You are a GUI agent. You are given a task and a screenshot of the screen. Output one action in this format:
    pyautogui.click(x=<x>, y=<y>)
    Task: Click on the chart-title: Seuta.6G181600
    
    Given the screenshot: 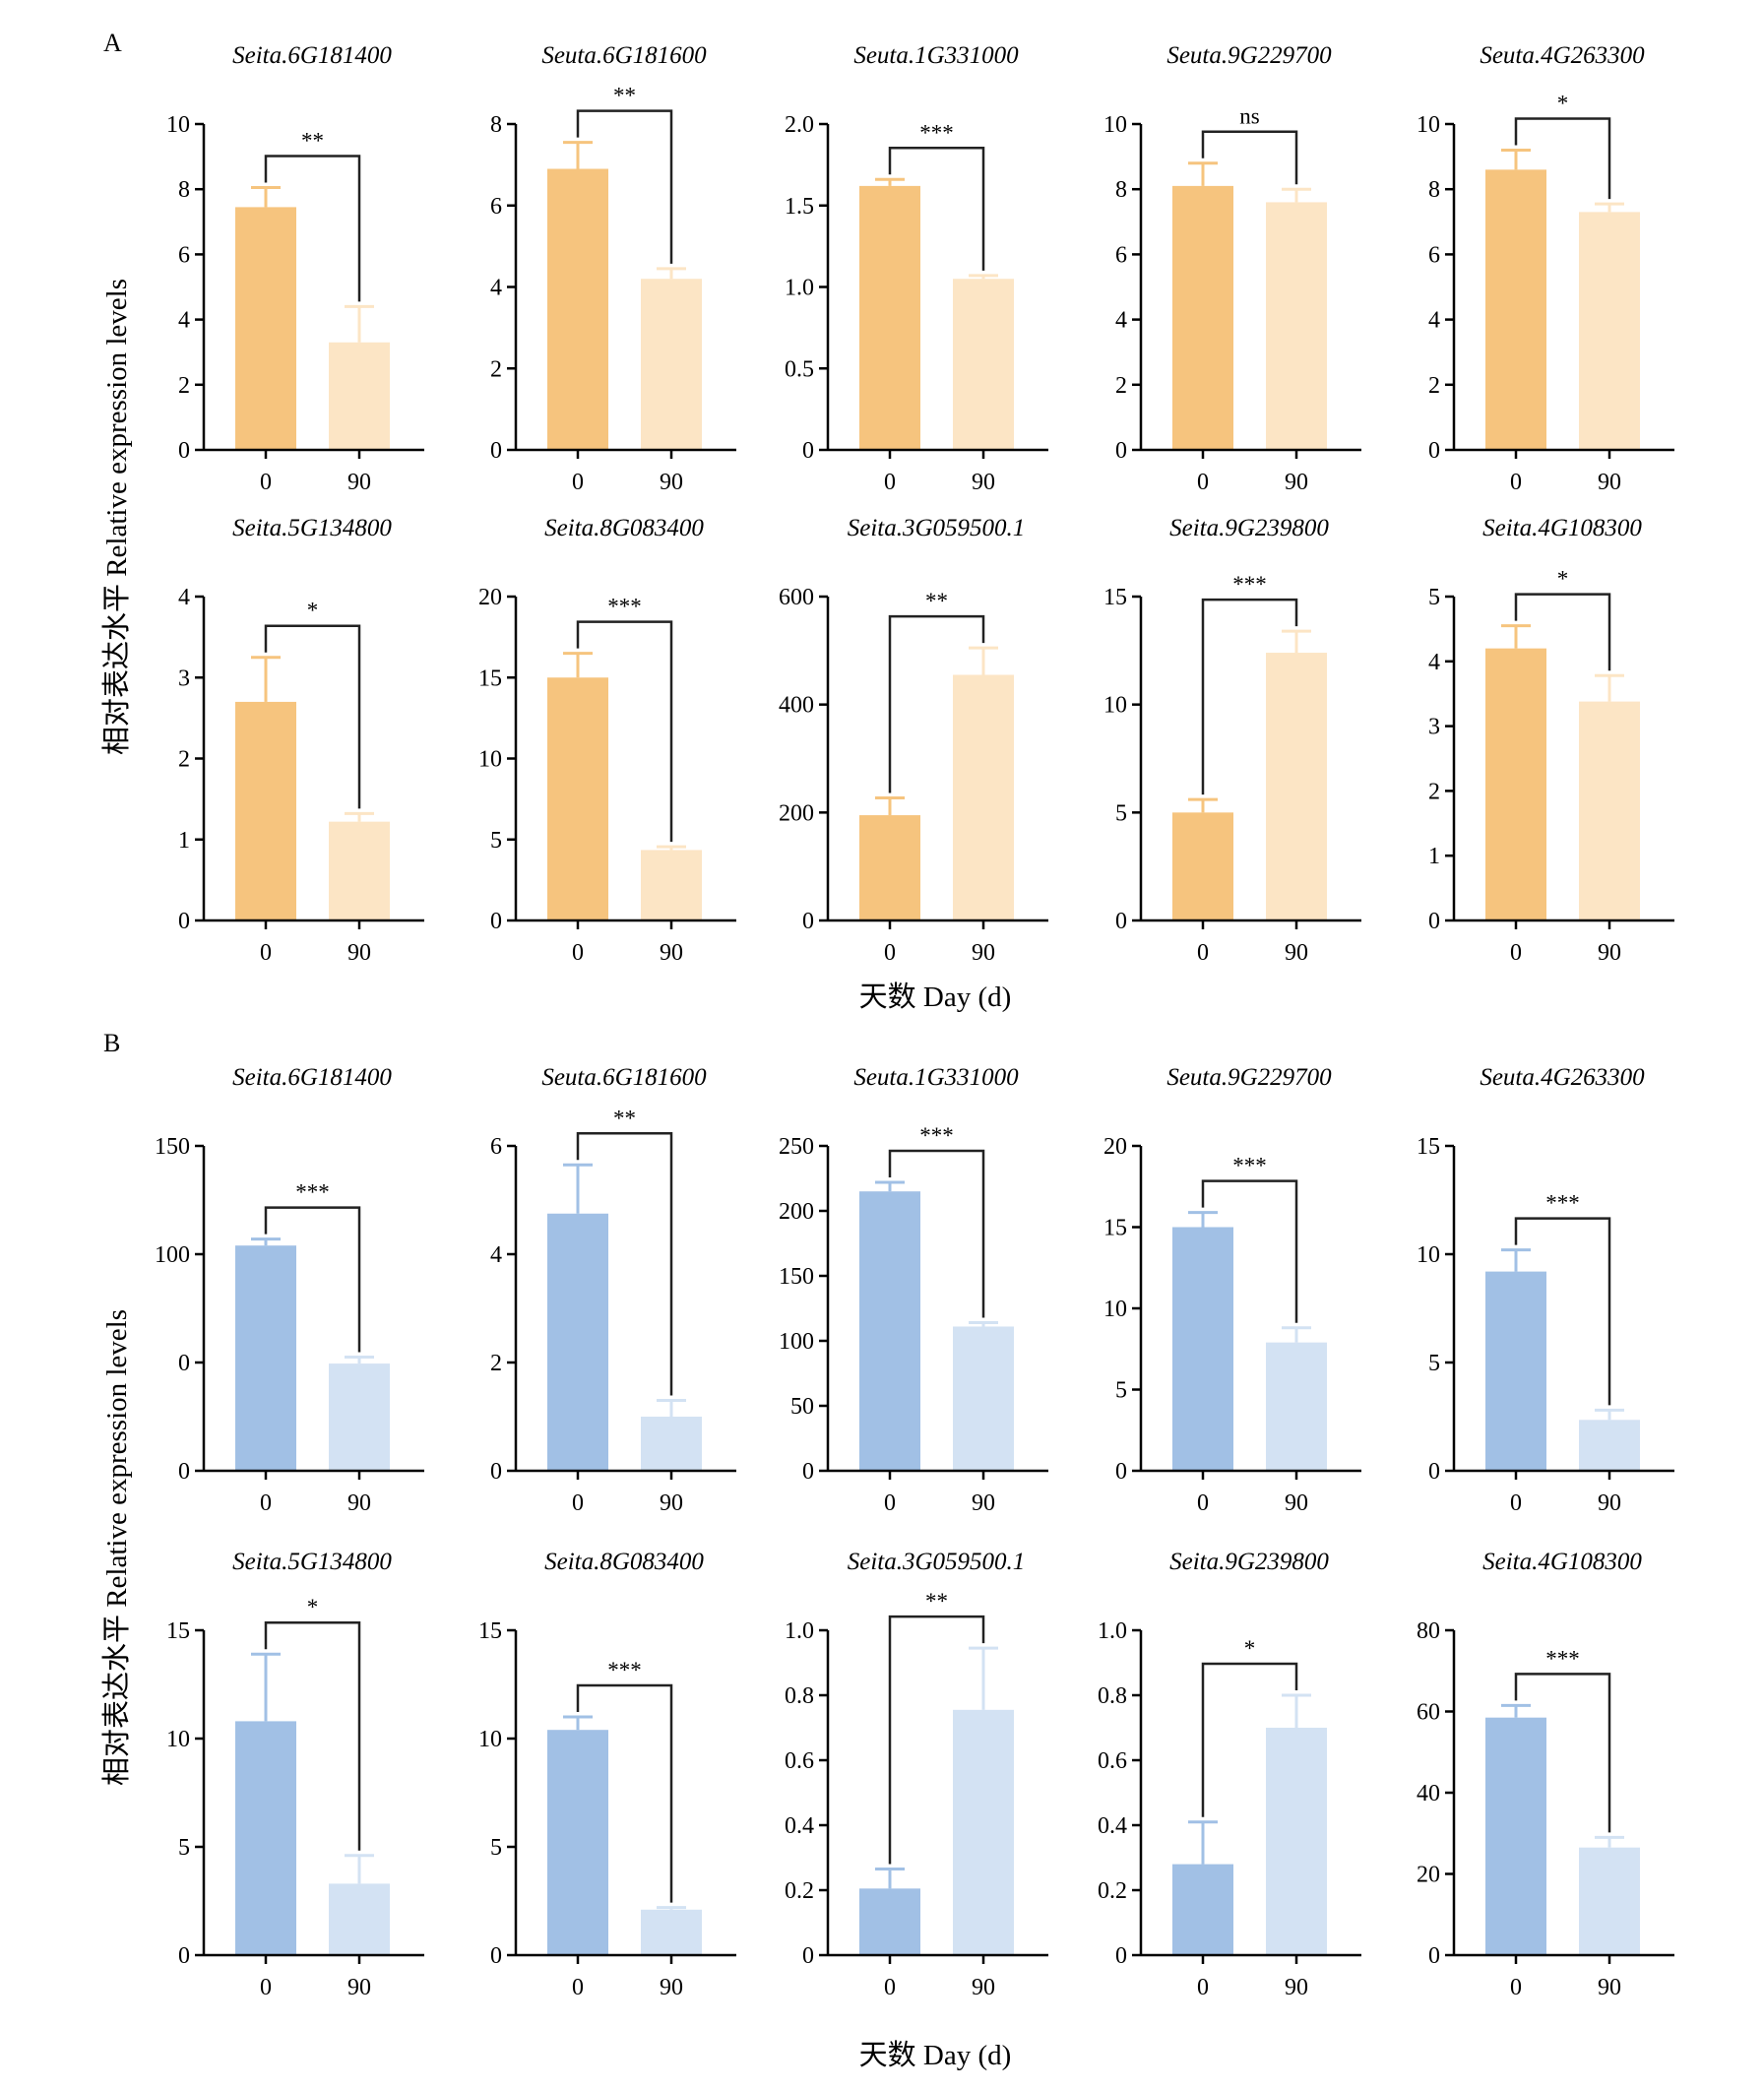 What is the action you would take?
    pyautogui.click(x=624, y=56)
    